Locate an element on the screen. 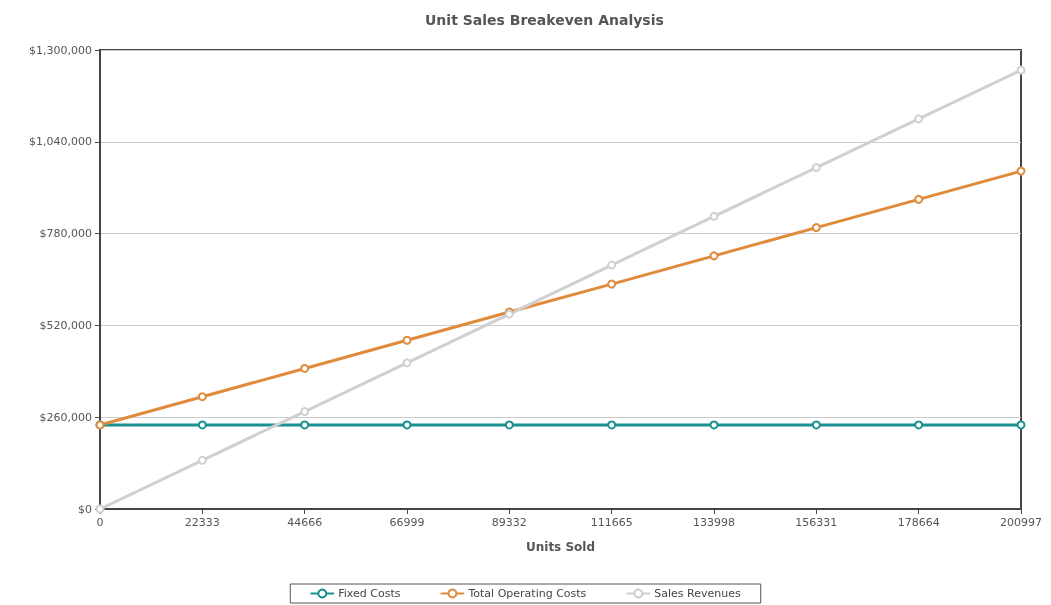 This screenshot has width=1051, height=605. x-tick-label: 44666 is located at coordinates (305, 522).